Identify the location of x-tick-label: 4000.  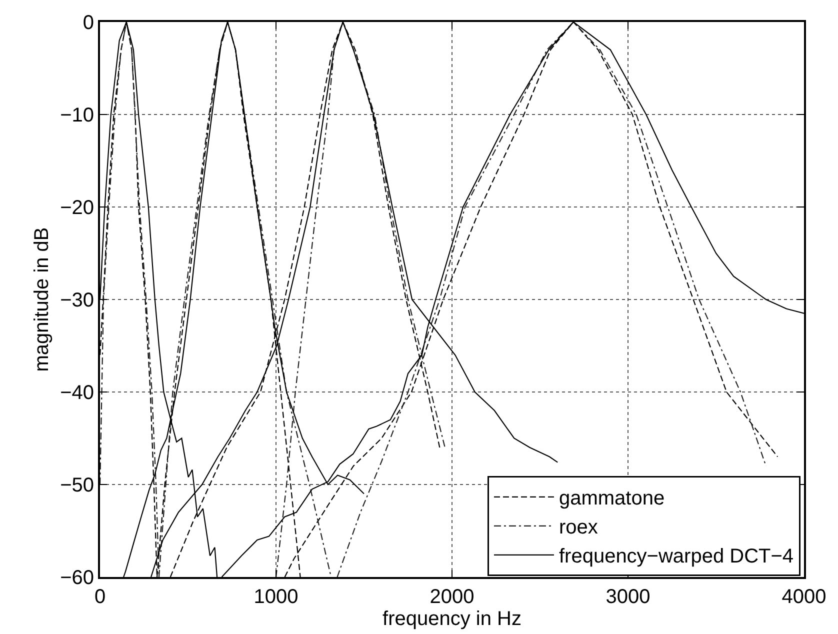
(804, 597).